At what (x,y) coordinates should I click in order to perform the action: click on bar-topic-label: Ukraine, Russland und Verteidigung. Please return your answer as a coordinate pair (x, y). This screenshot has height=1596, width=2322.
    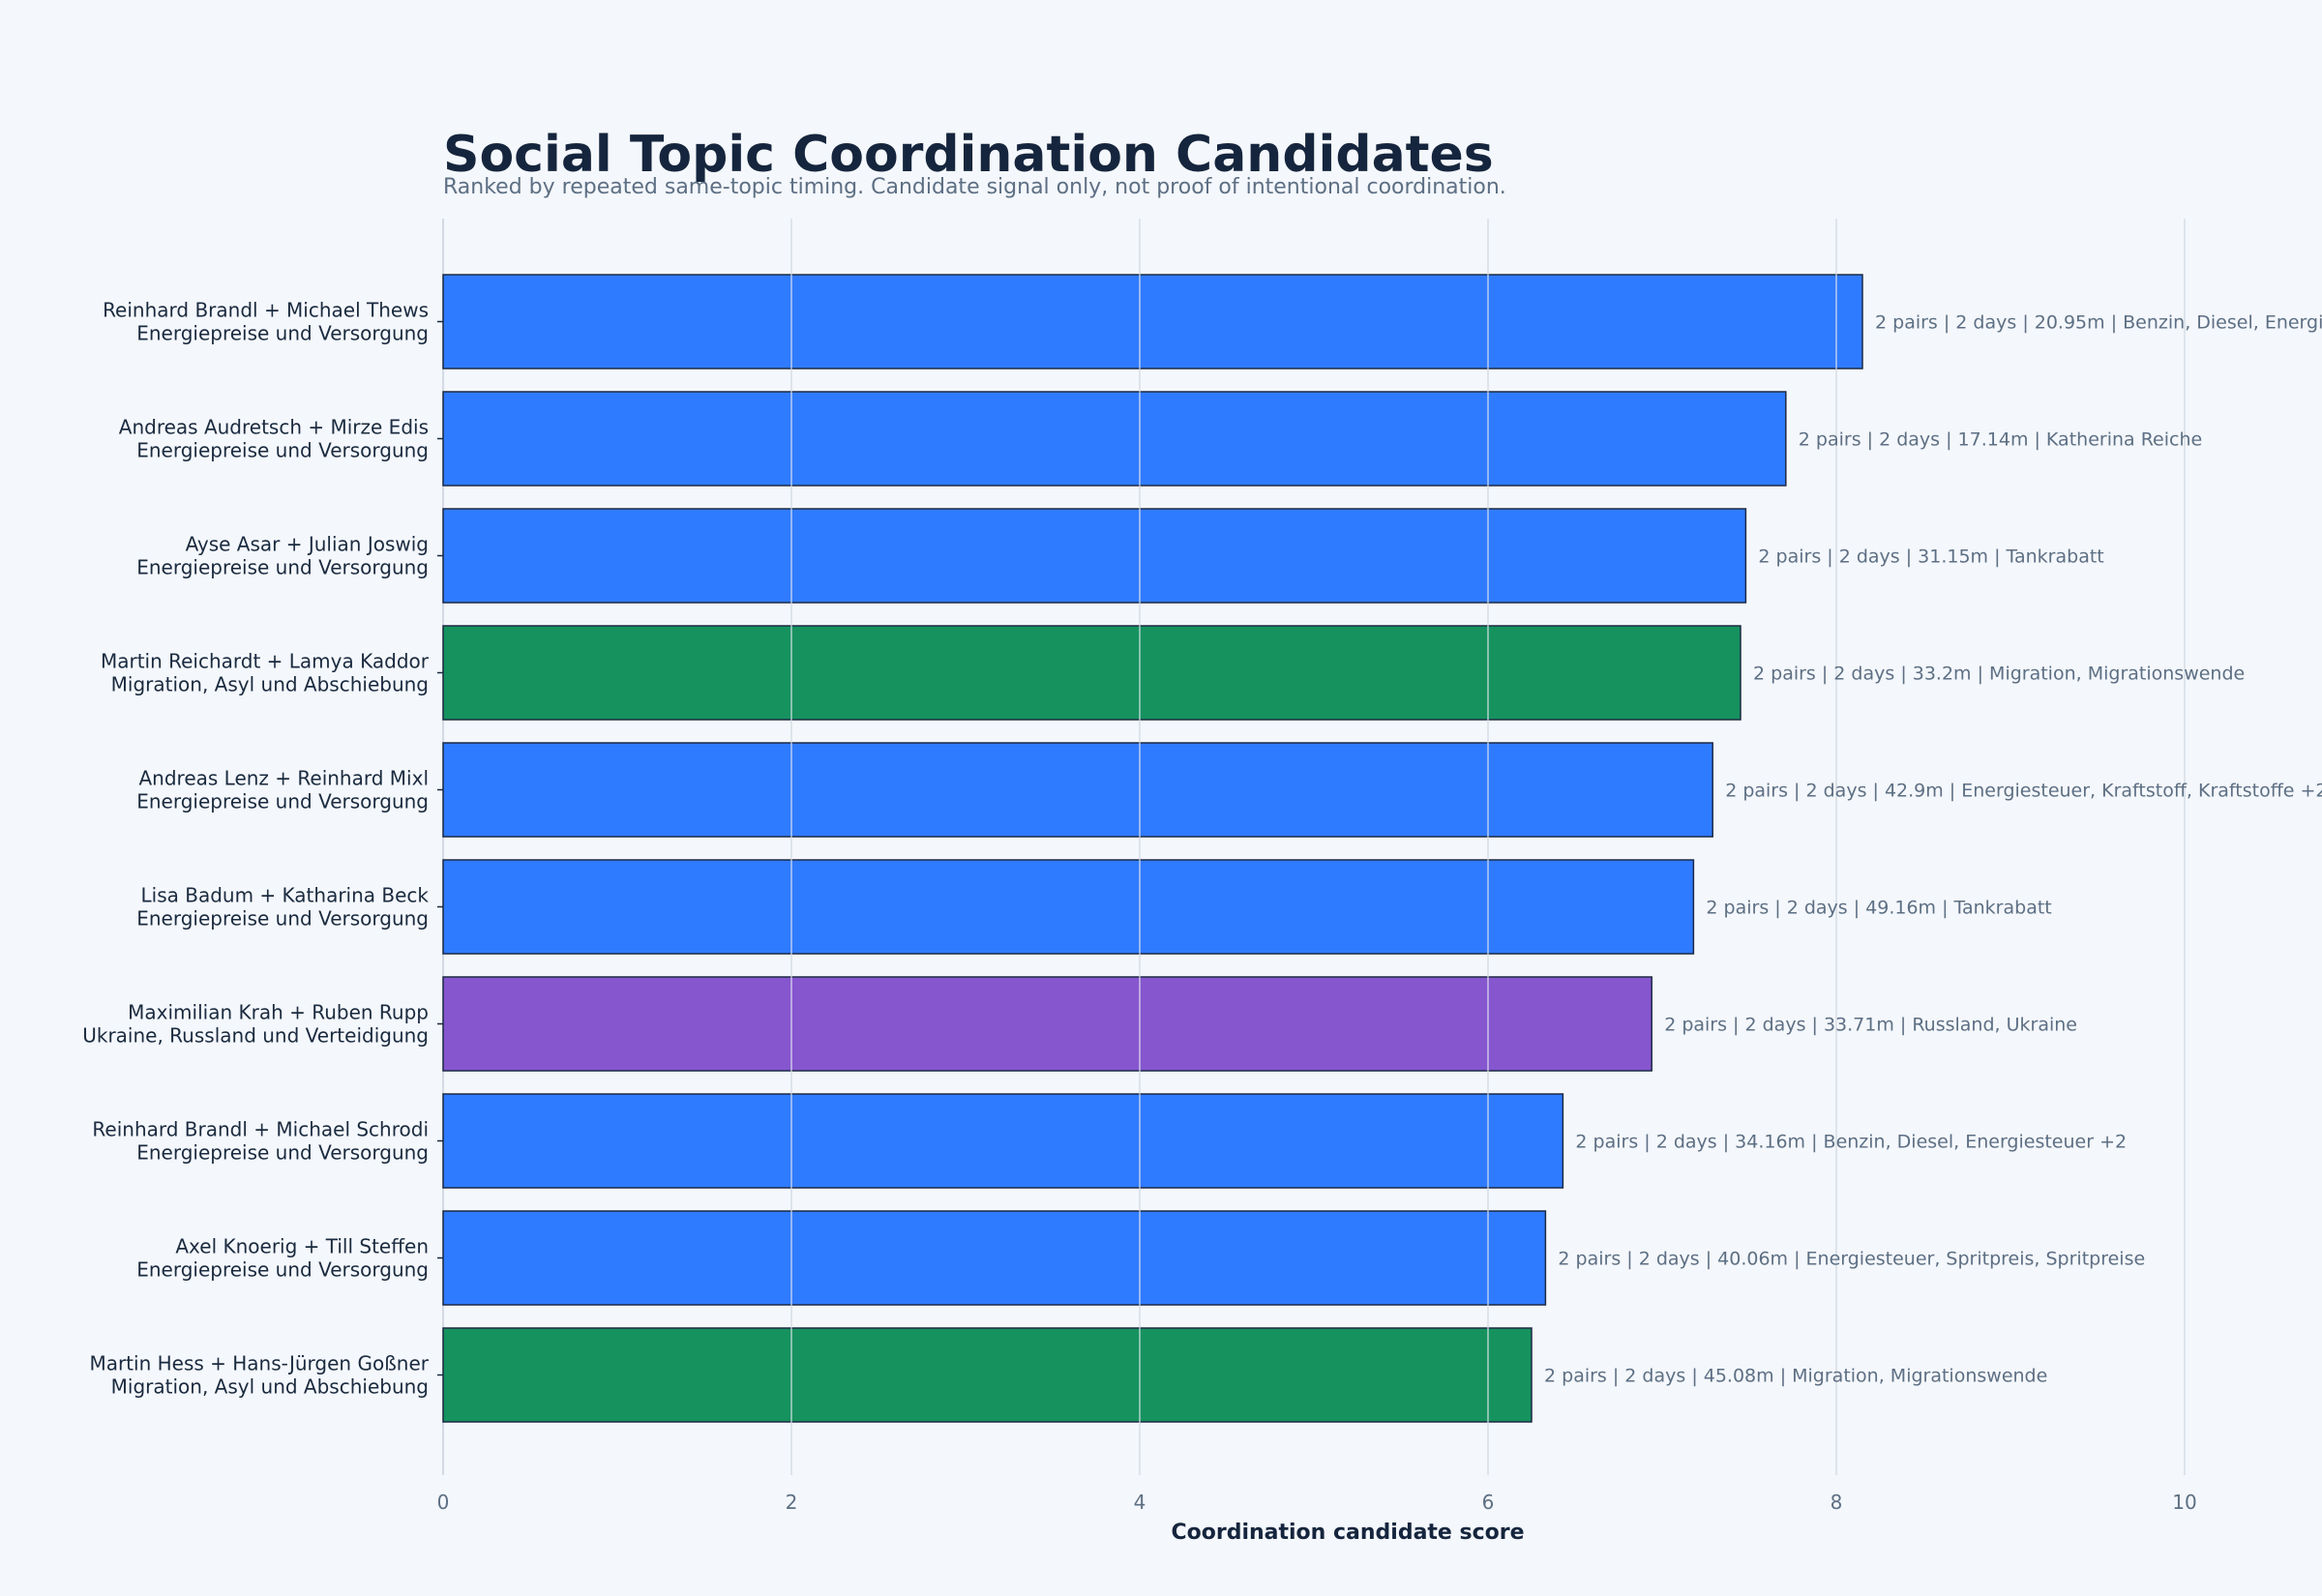
    Looking at the image, I should click on (255, 1036).